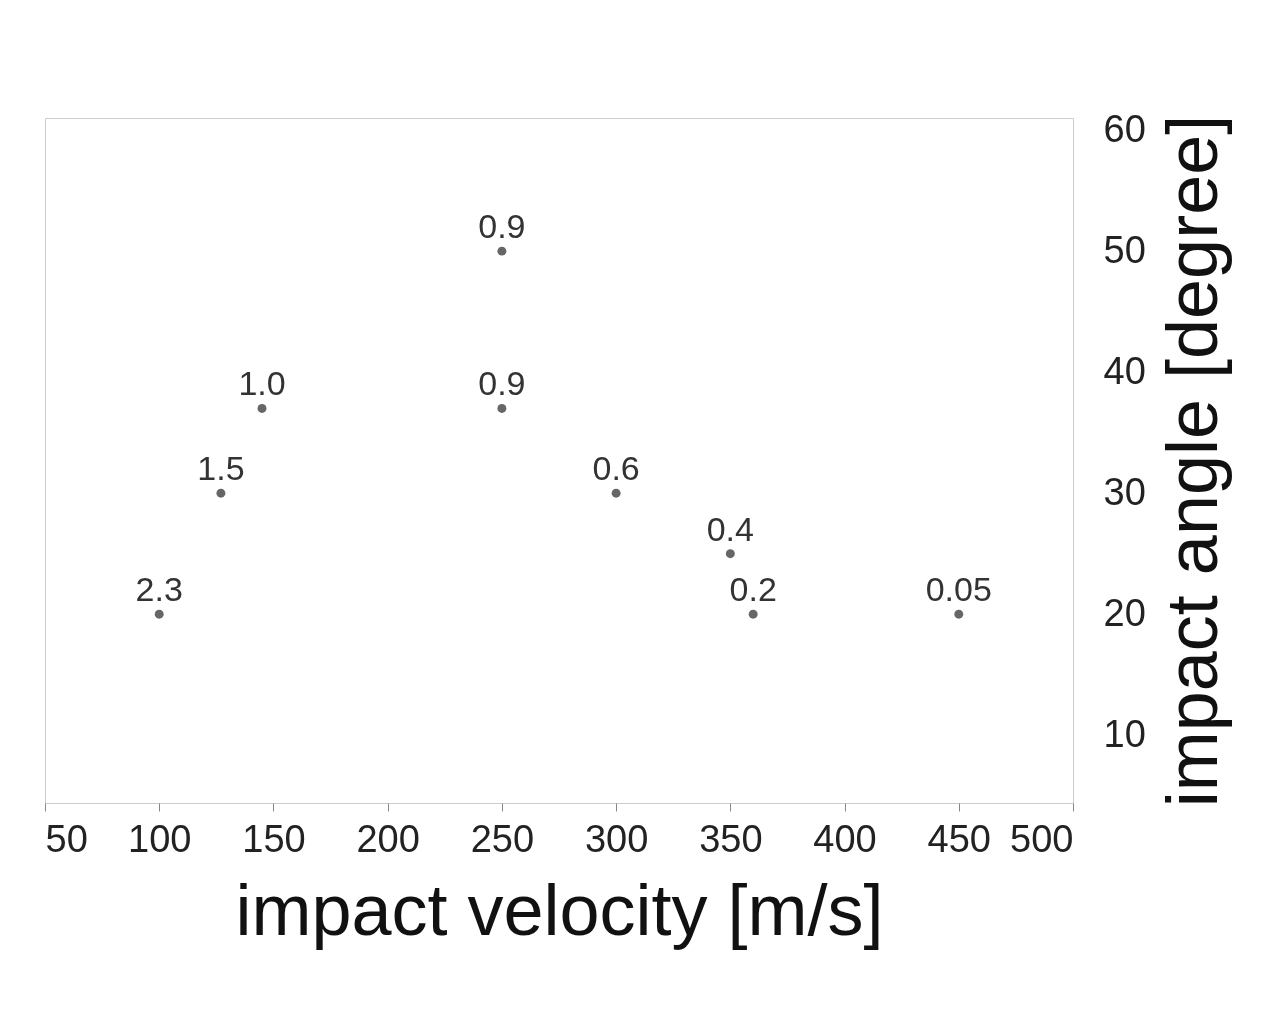  I want to click on y-tick-label: 50, so click(1124, 249).